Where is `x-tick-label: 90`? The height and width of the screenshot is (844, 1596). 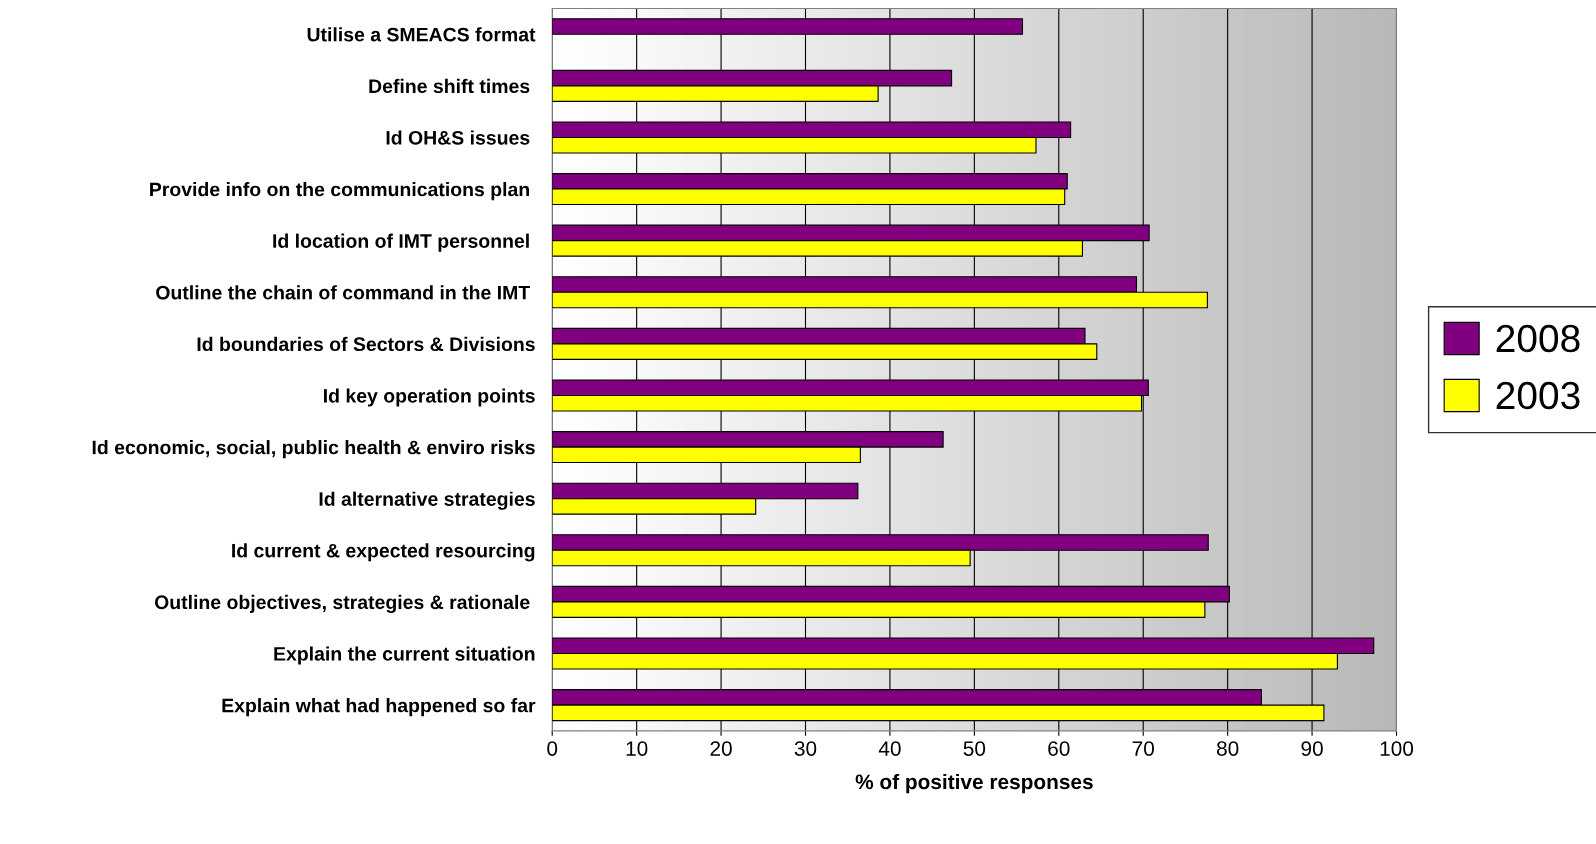
x-tick-label: 90 is located at coordinates (1312, 748).